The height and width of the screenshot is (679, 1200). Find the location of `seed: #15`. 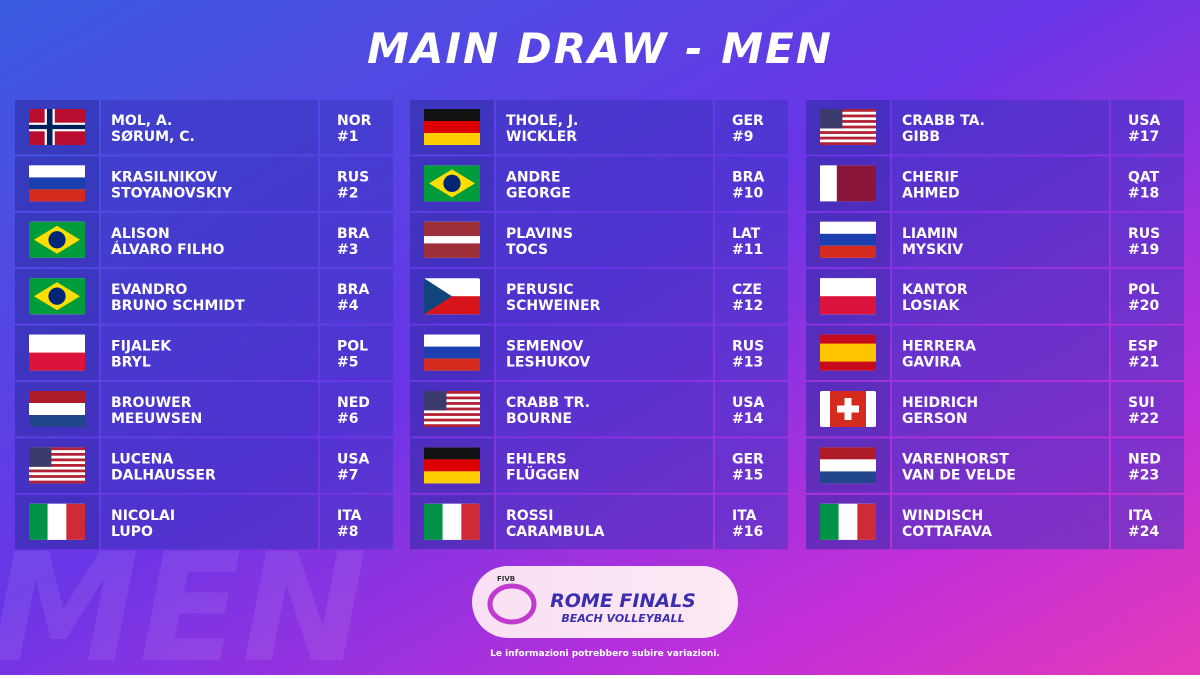

seed: #15 is located at coordinates (747, 475).